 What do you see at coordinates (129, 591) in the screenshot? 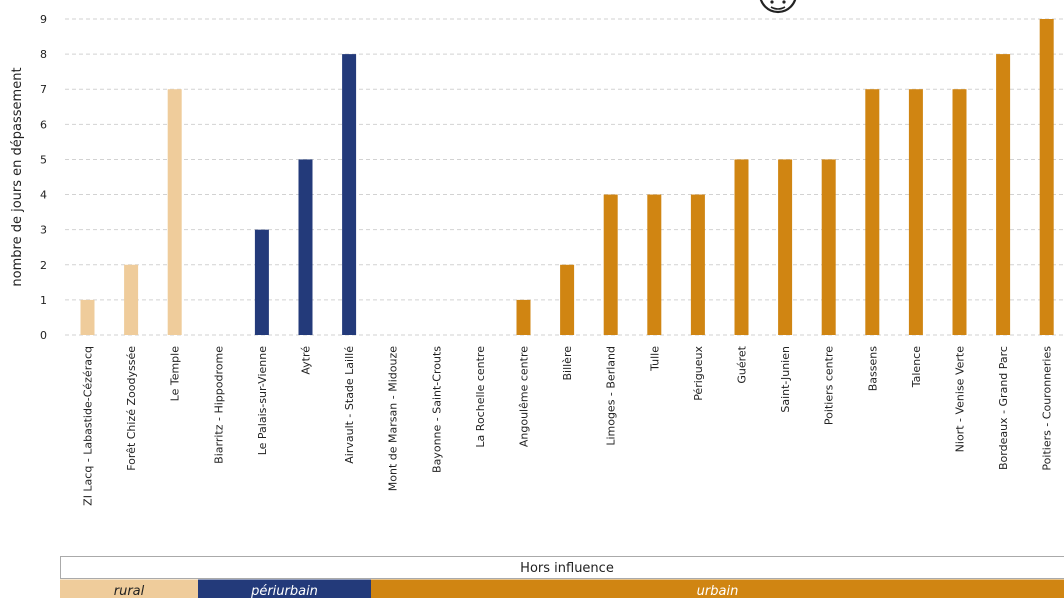
I see `group-band-label: rural` at bounding box center [129, 591].